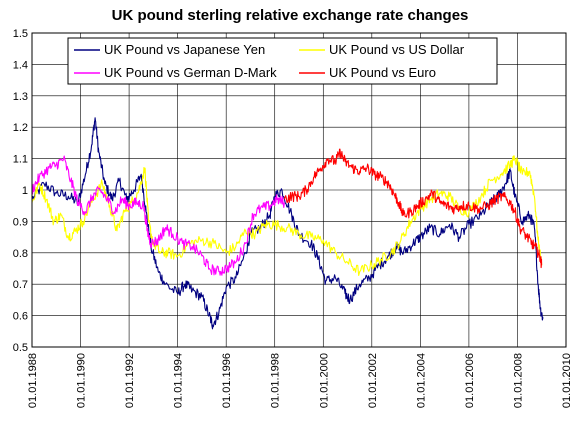 This screenshot has width=575, height=425. What do you see at coordinates (179, 380) in the screenshot?
I see `x-tick-label: 01.01.1994` at bounding box center [179, 380].